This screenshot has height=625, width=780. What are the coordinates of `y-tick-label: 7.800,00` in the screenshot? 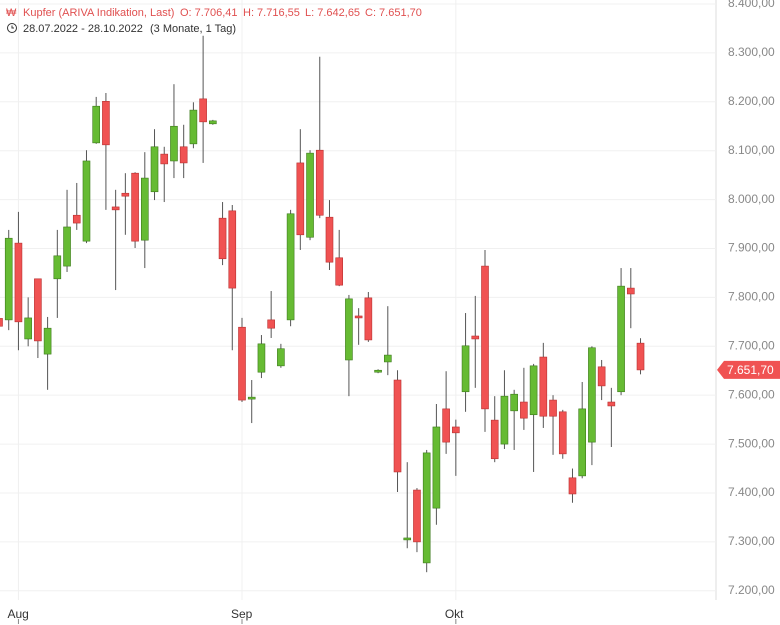 It's located at (751, 297).